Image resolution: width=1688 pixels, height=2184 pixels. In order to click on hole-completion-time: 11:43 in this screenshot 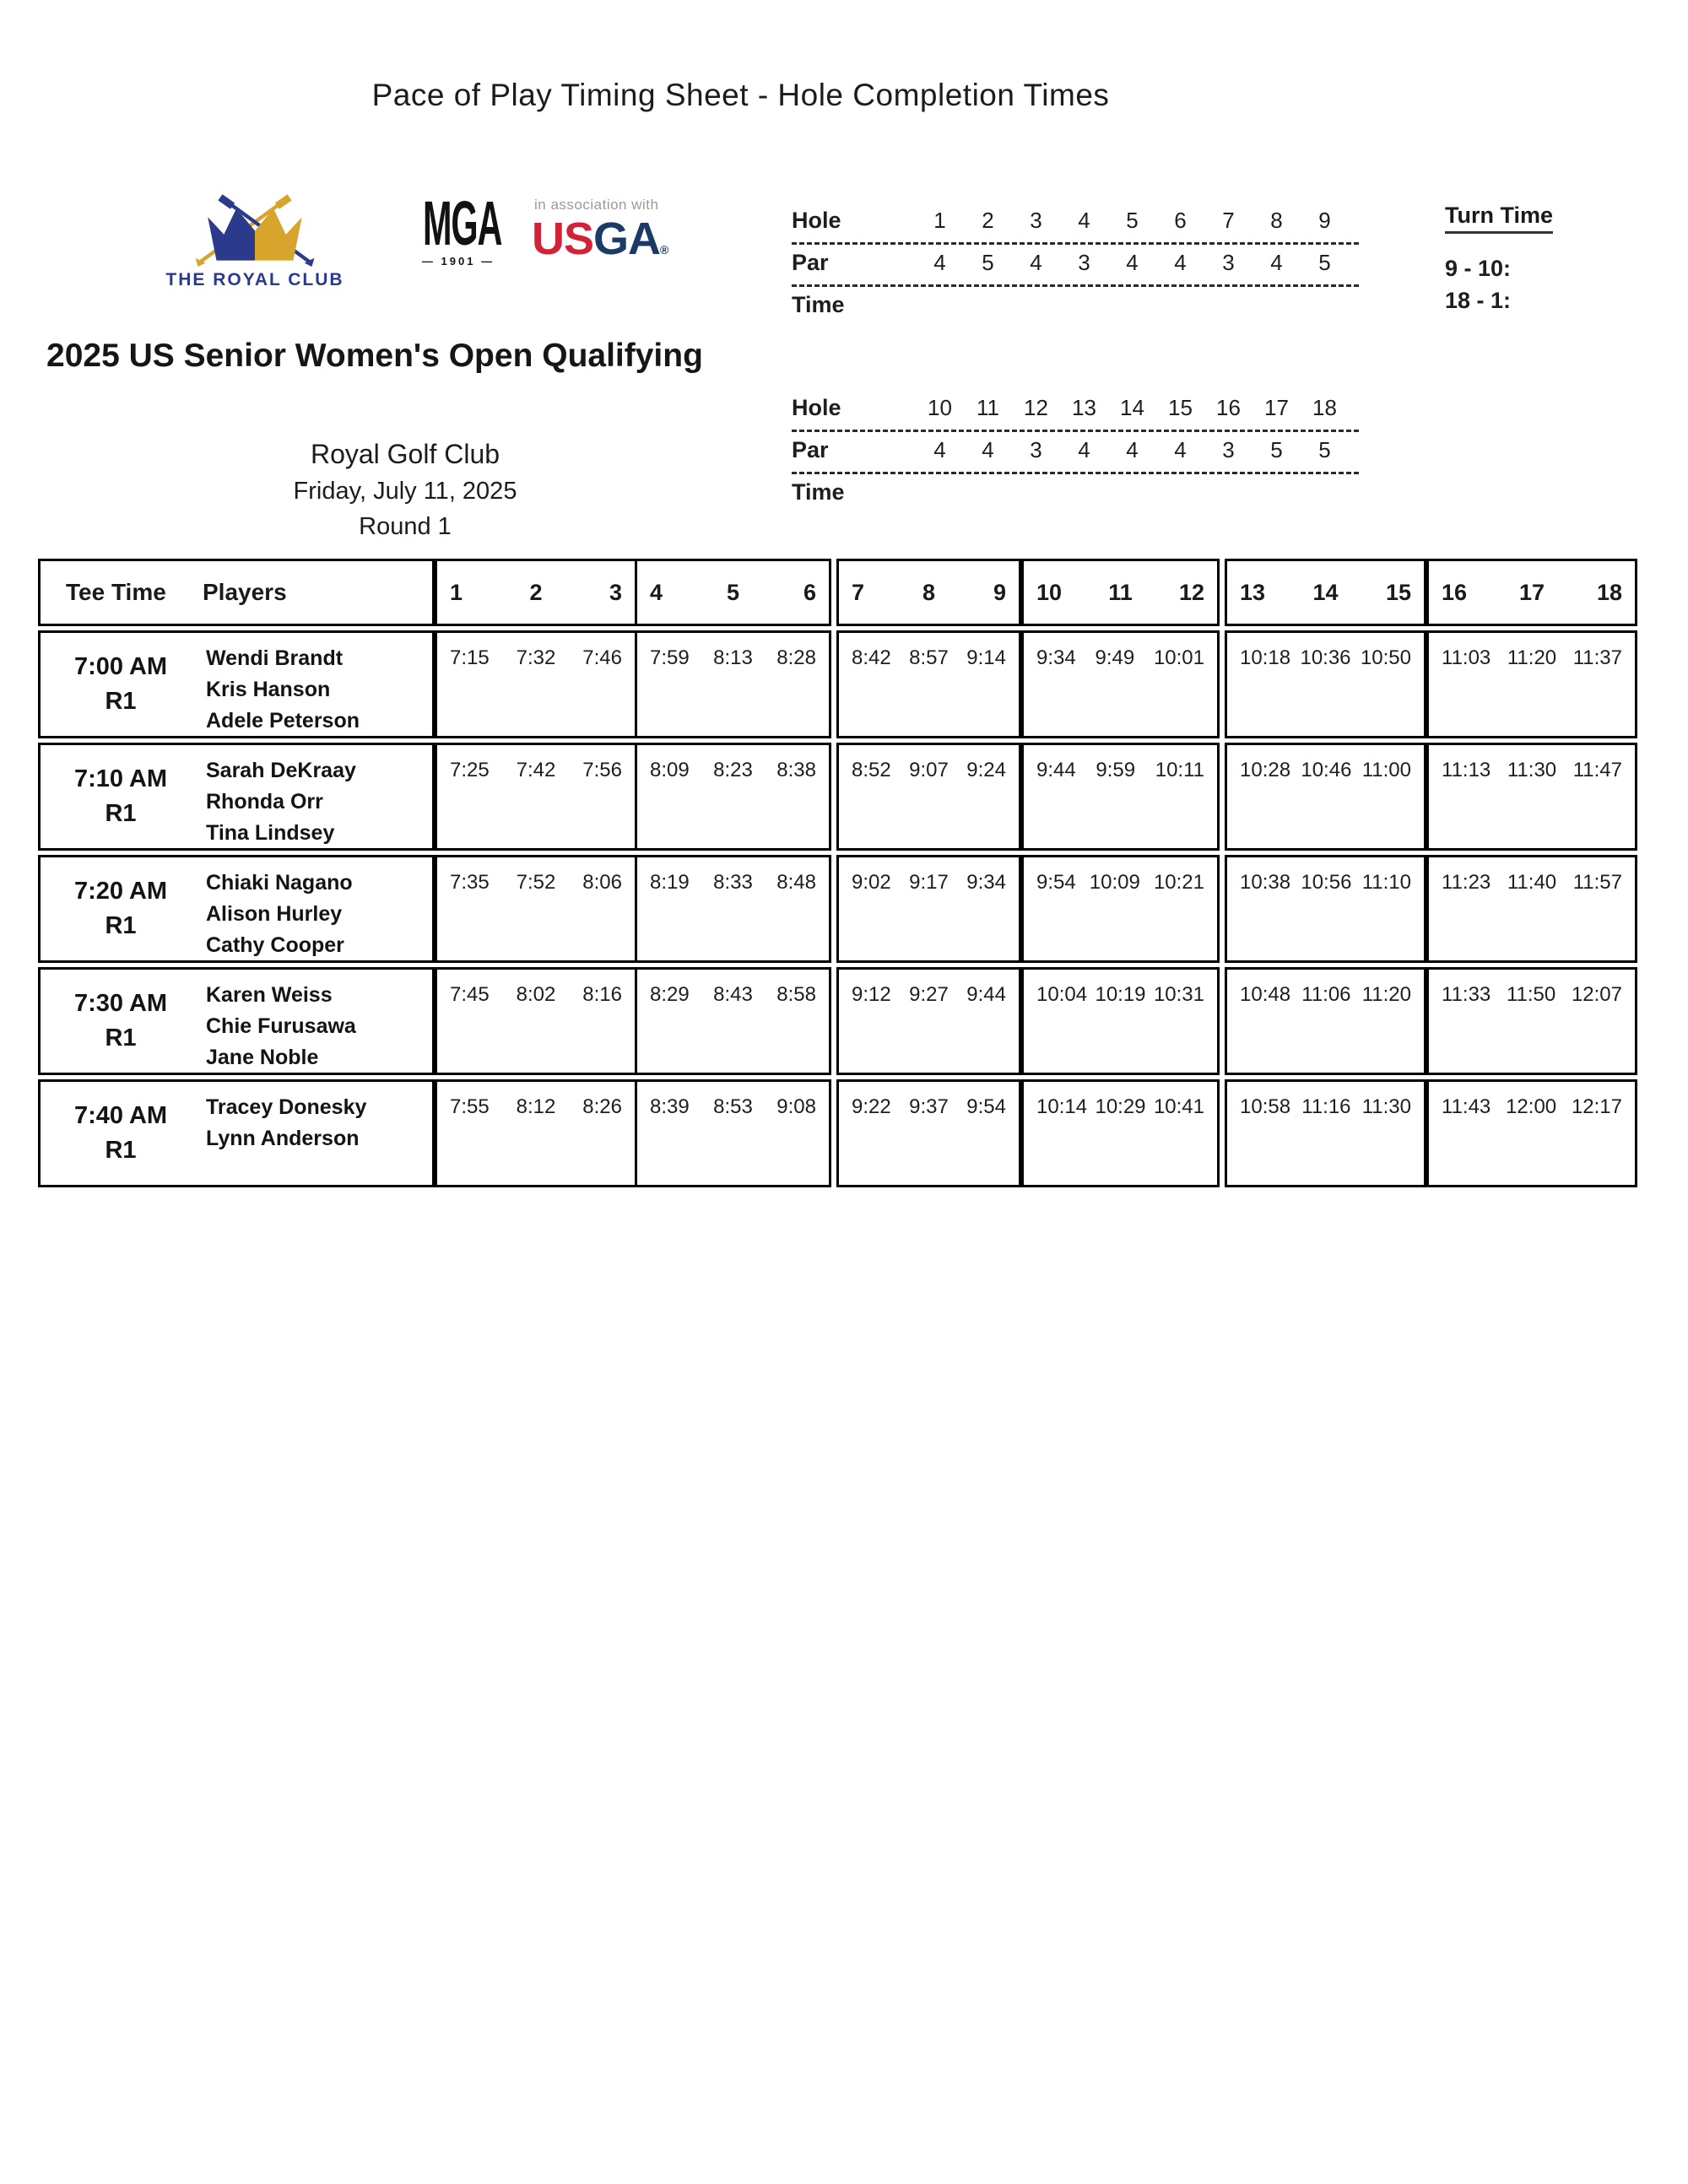, I will do `click(1466, 1106)`.